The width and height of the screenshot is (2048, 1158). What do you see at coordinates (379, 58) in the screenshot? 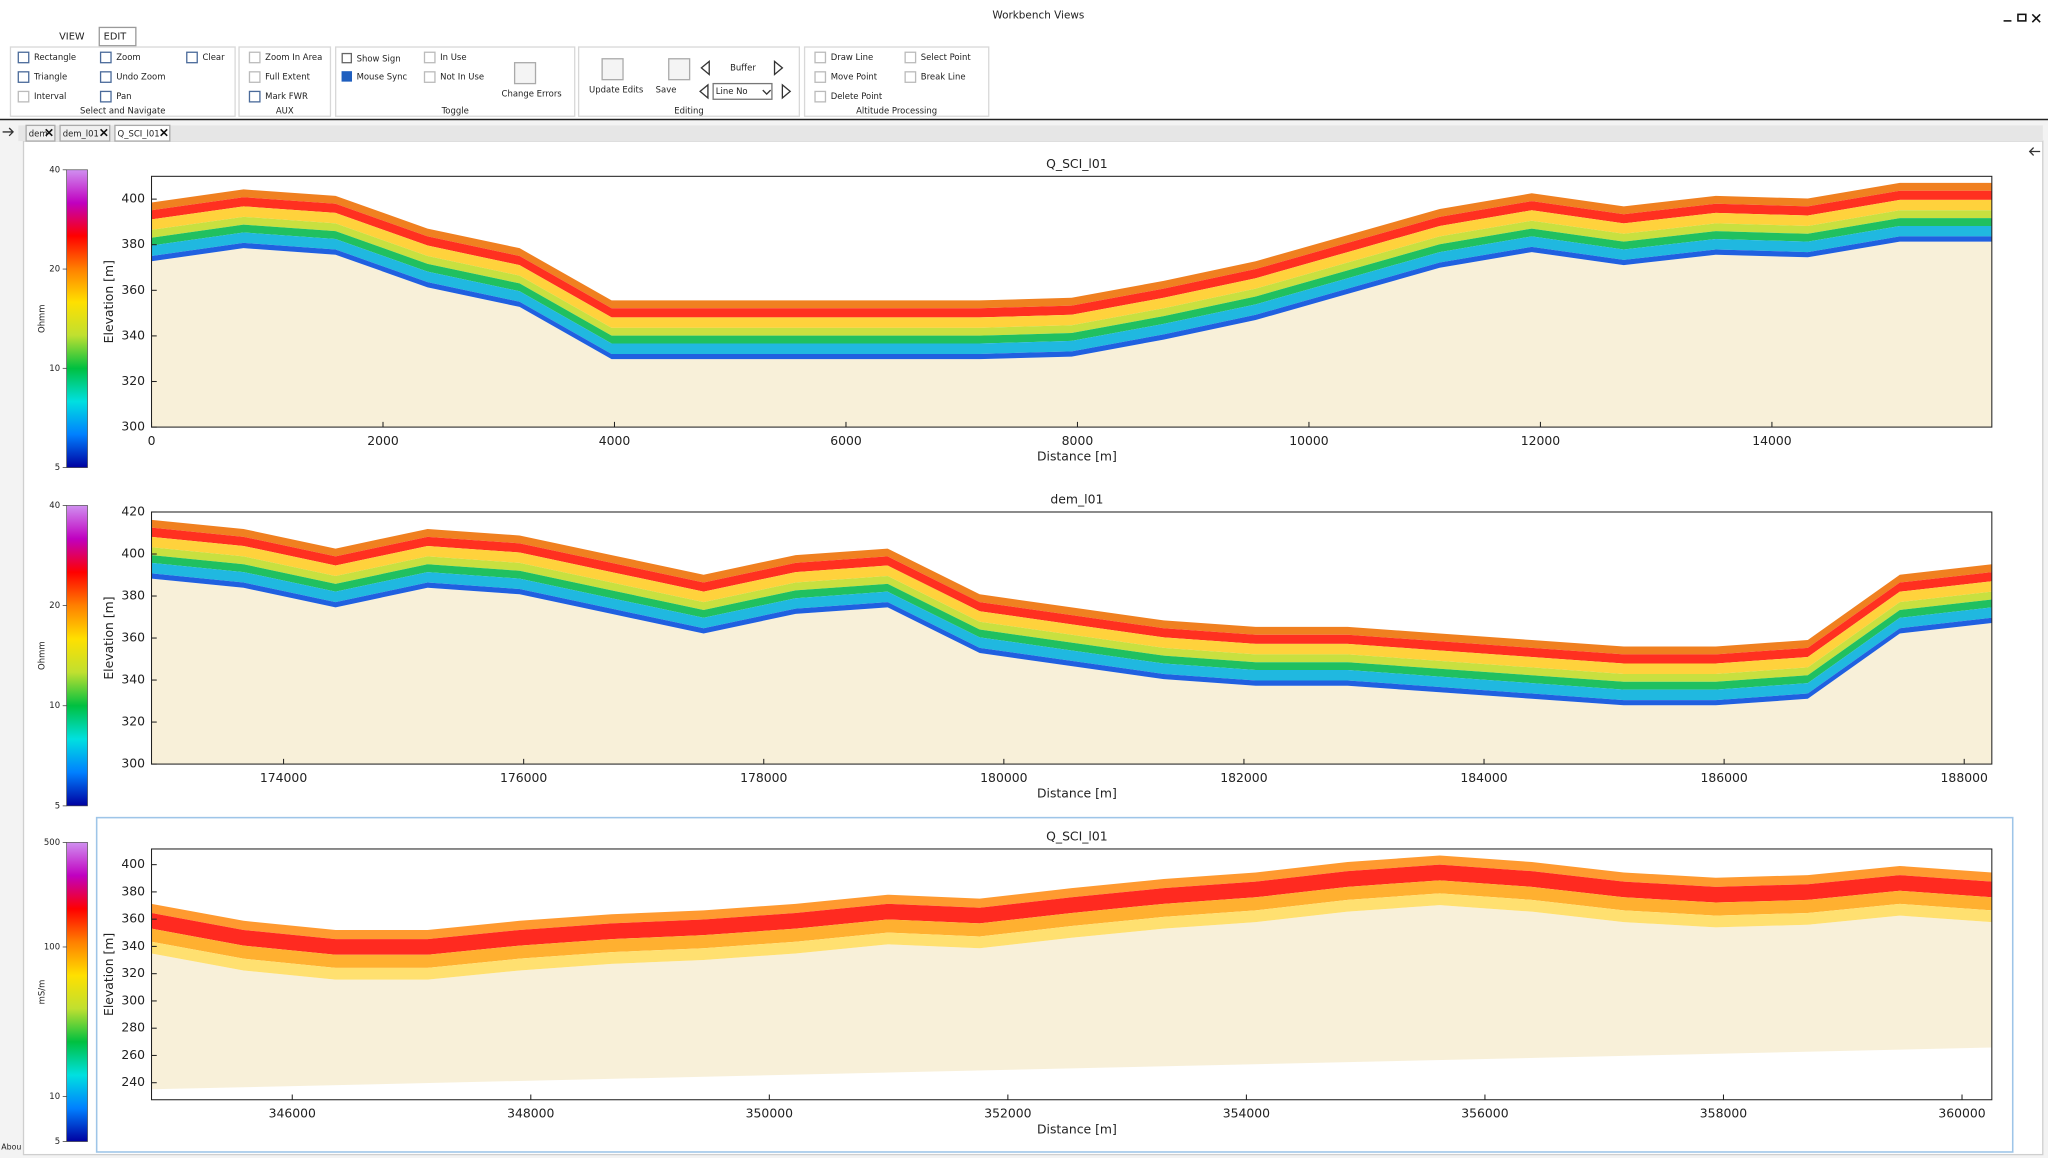
I see `ribbon-button-label: Show Sign` at bounding box center [379, 58].